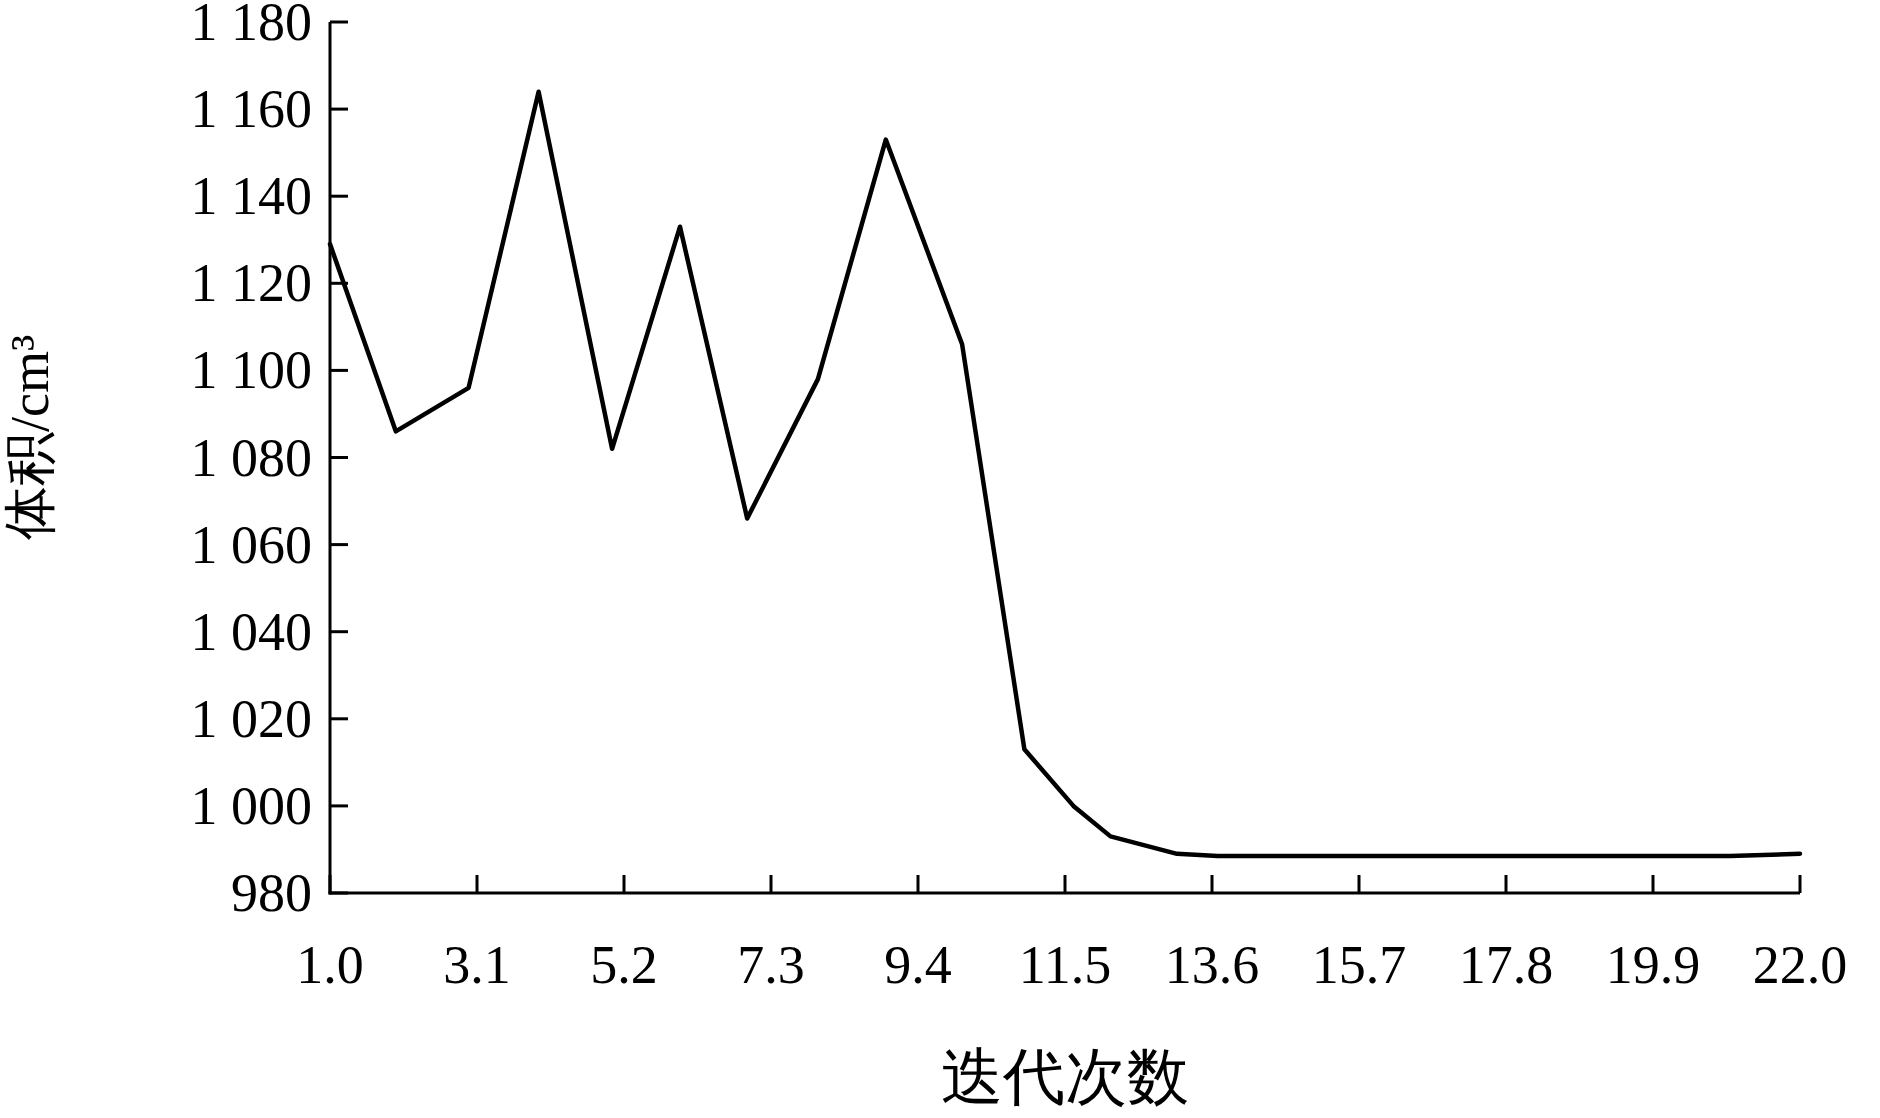 The image size is (1880, 1118). What do you see at coordinates (624, 965) in the screenshot?
I see `x-tick-label: 5.2` at bounding box center [624, 965].